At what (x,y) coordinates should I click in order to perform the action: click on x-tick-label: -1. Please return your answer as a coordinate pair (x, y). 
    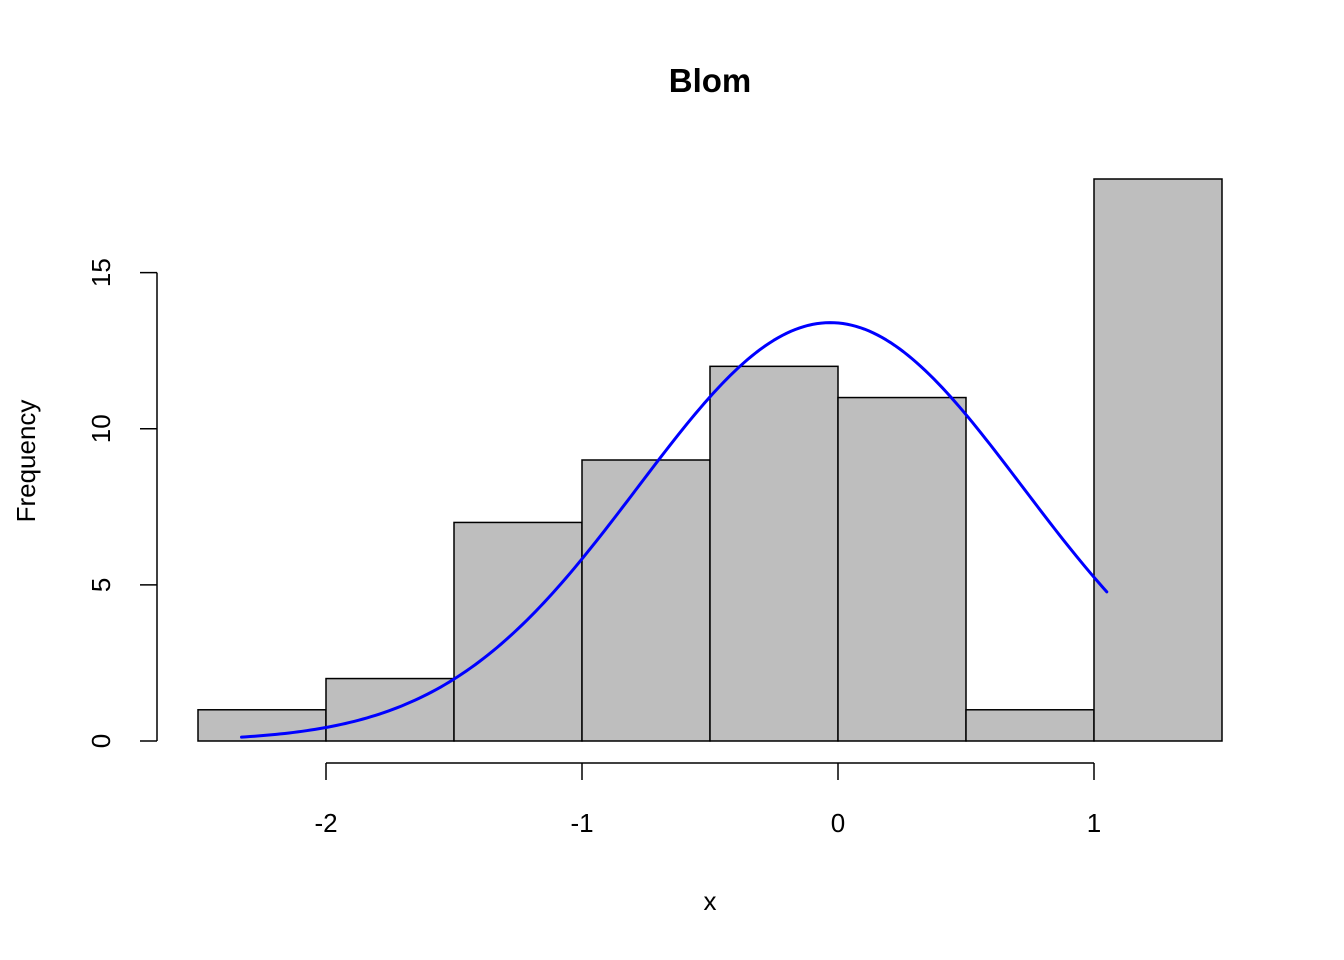
    Looking at the image, I should click on (581, 823).